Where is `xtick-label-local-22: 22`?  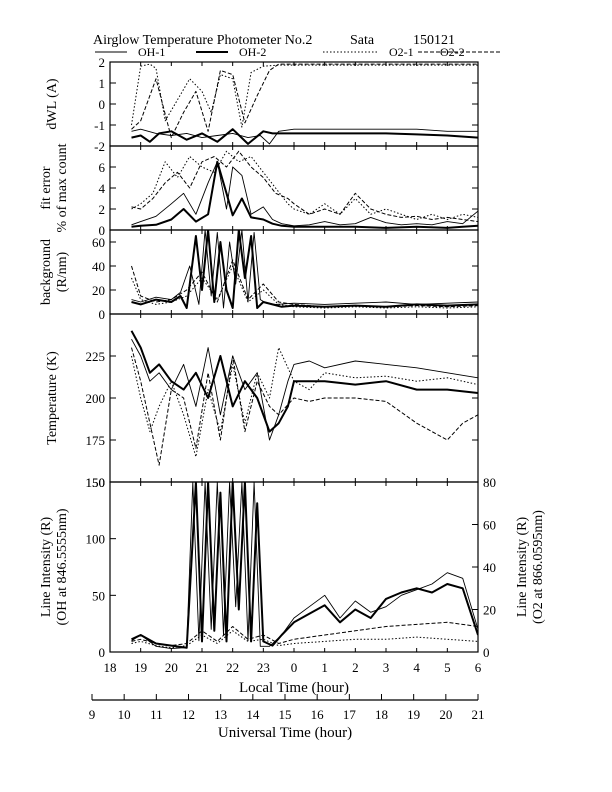
xtick-label-local-22: 22 is located at coordinates (232, 667).